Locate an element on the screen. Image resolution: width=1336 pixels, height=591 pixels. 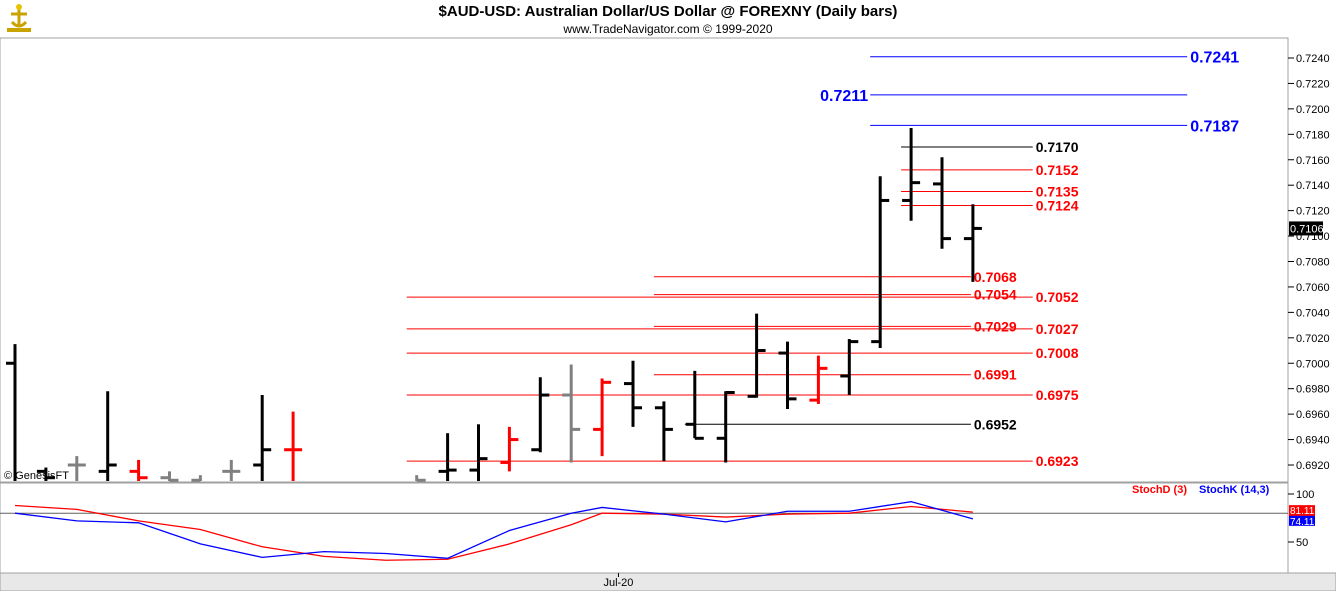
price-tick-label: 0.6980 is located at coordinates (1313, 390).